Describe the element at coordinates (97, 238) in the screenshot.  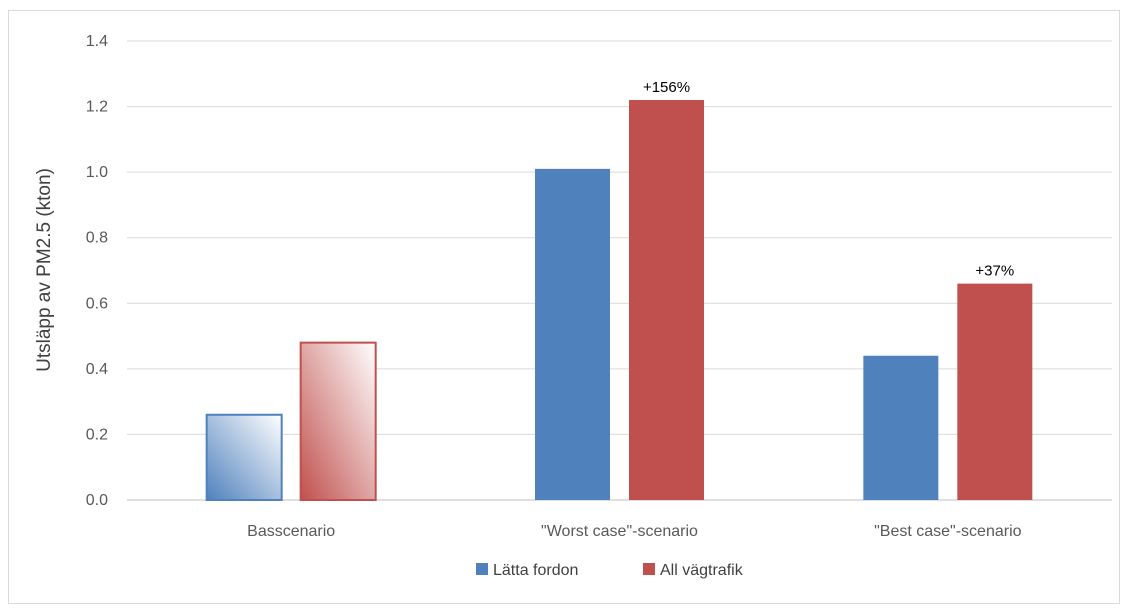
I see `y-tick-label: 0.8` at that location.